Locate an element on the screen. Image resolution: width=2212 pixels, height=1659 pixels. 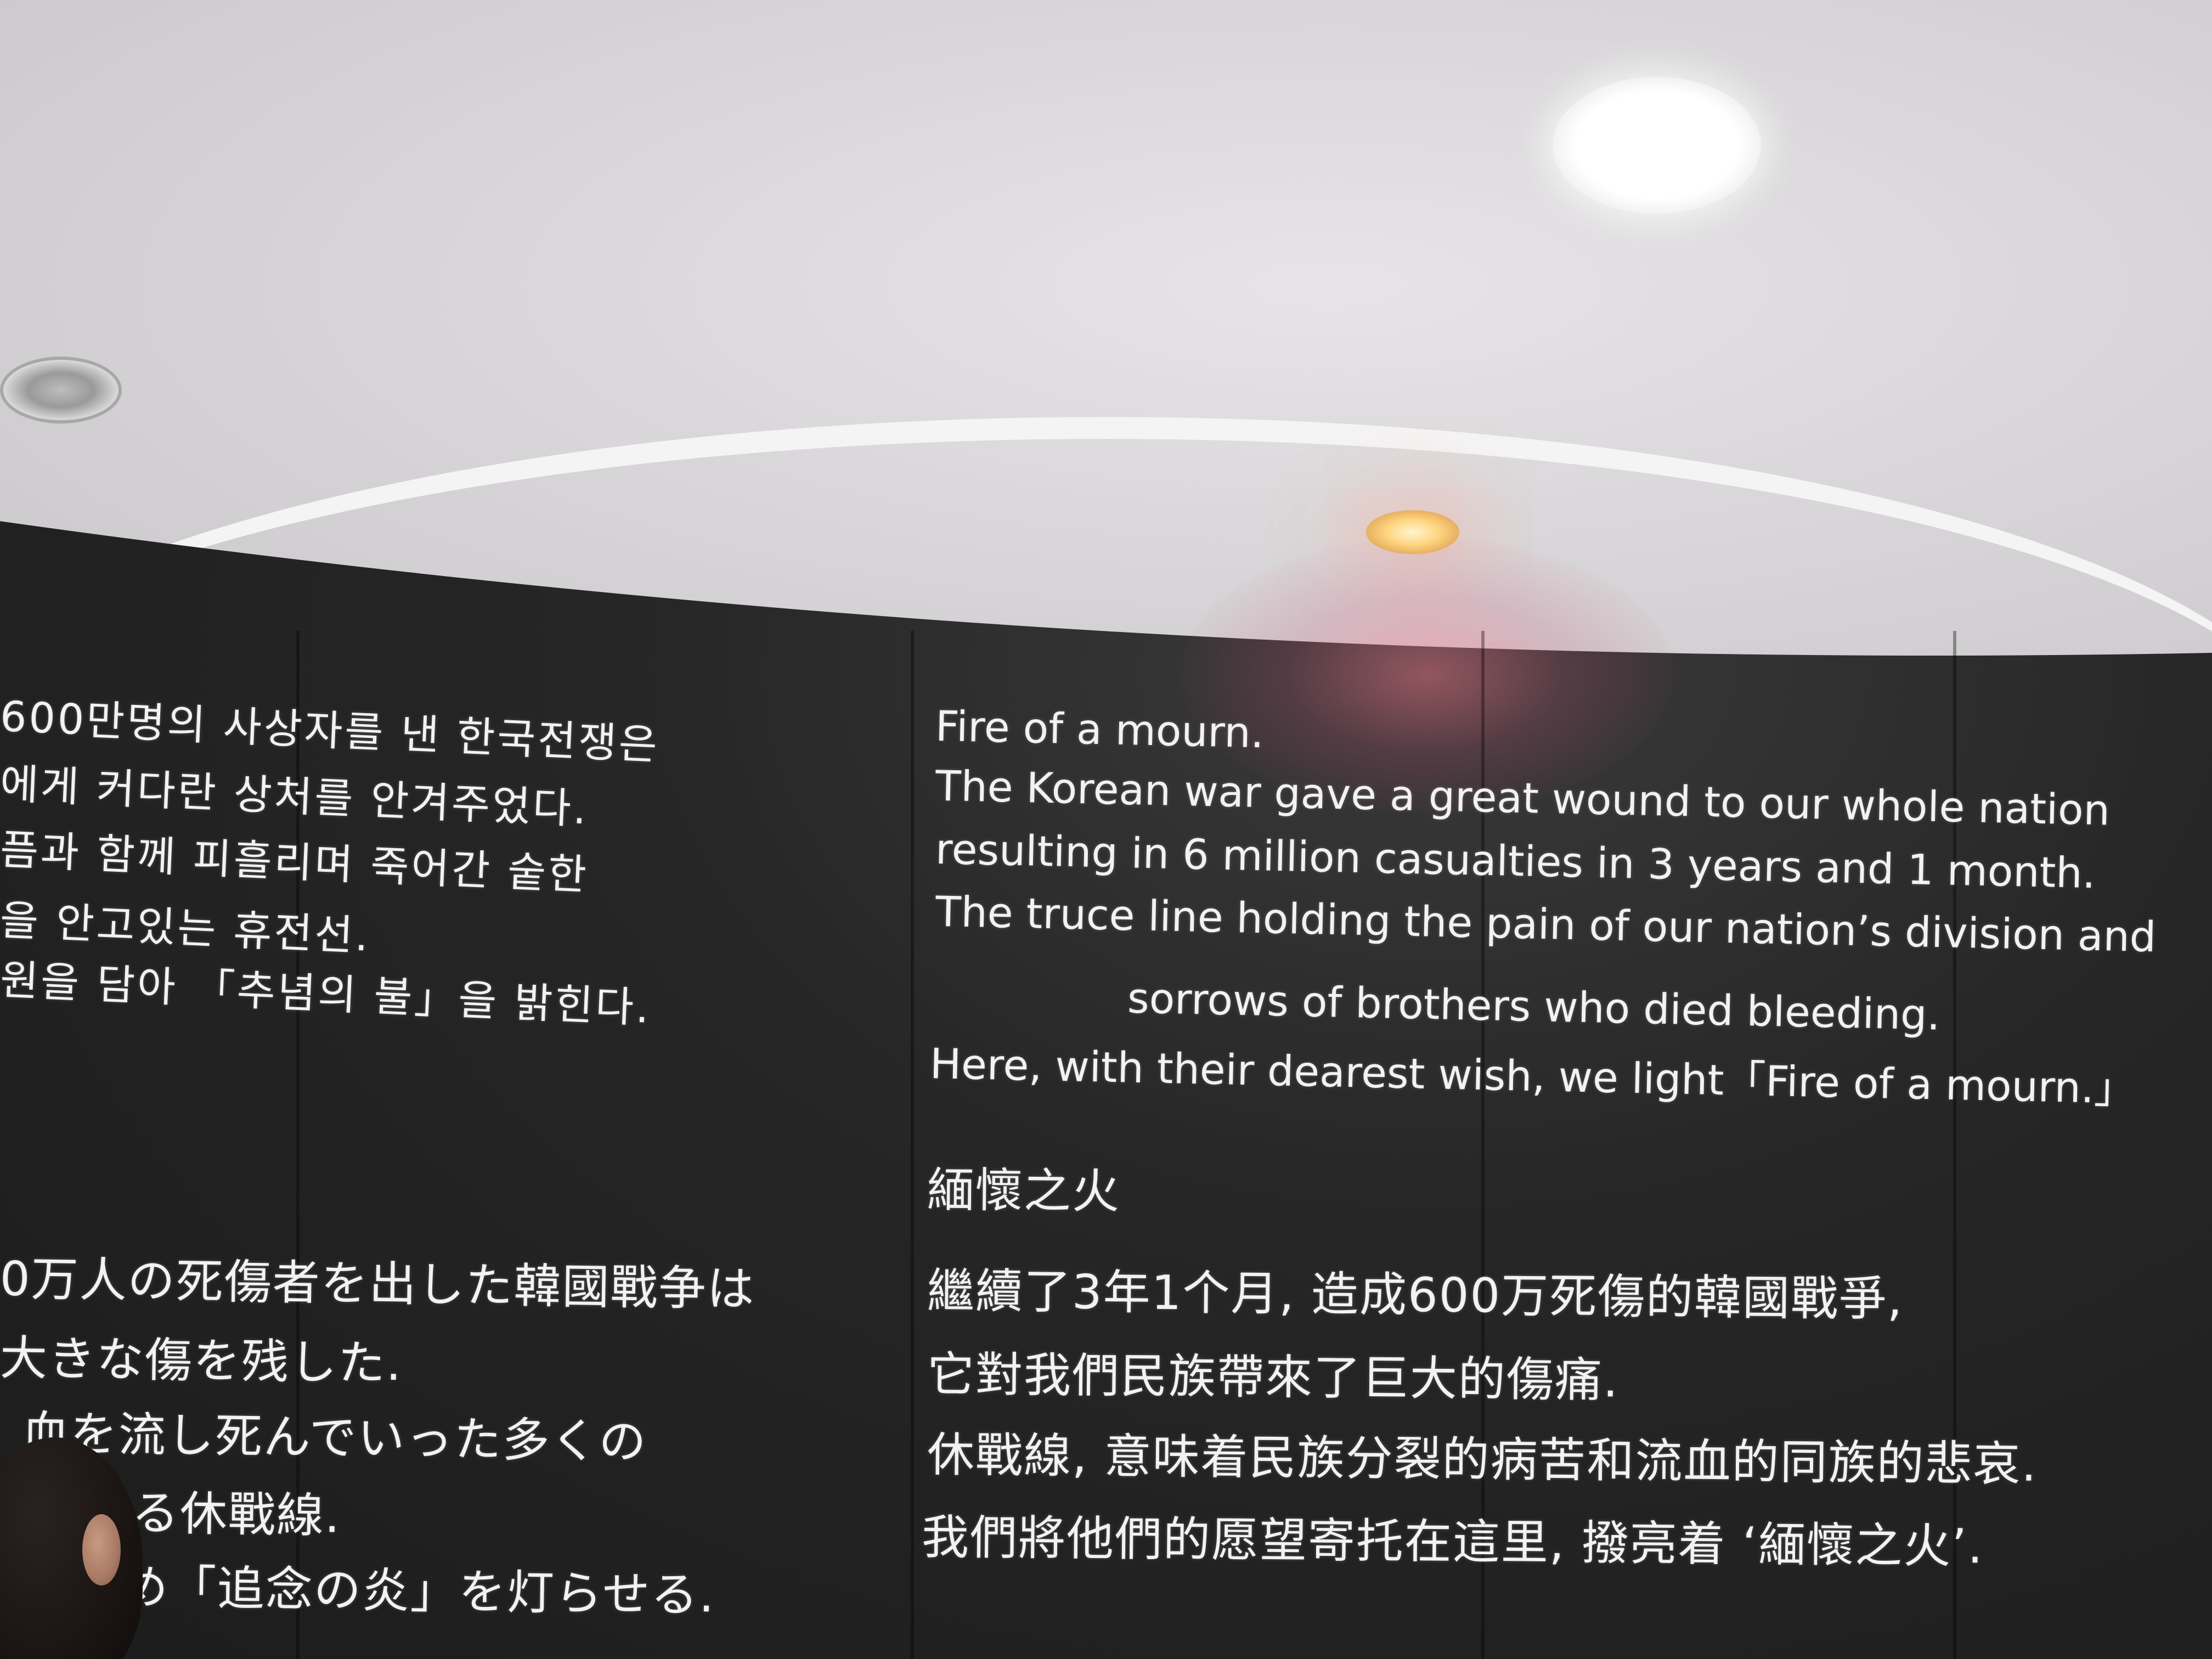
ceiling-light-center is located at coordinates (1413, 532).